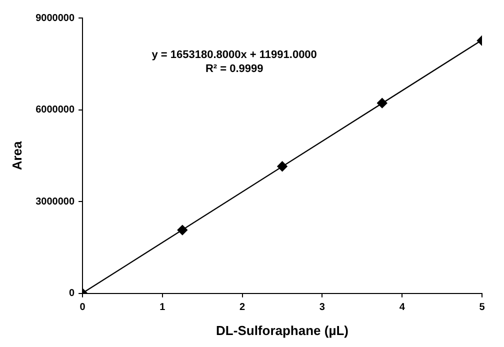 The image size is (504, 347). What do you see at coordinates (163, 308) in the screenshot?
I see `x-tick-label: 1` at bounding box center [163, 308].